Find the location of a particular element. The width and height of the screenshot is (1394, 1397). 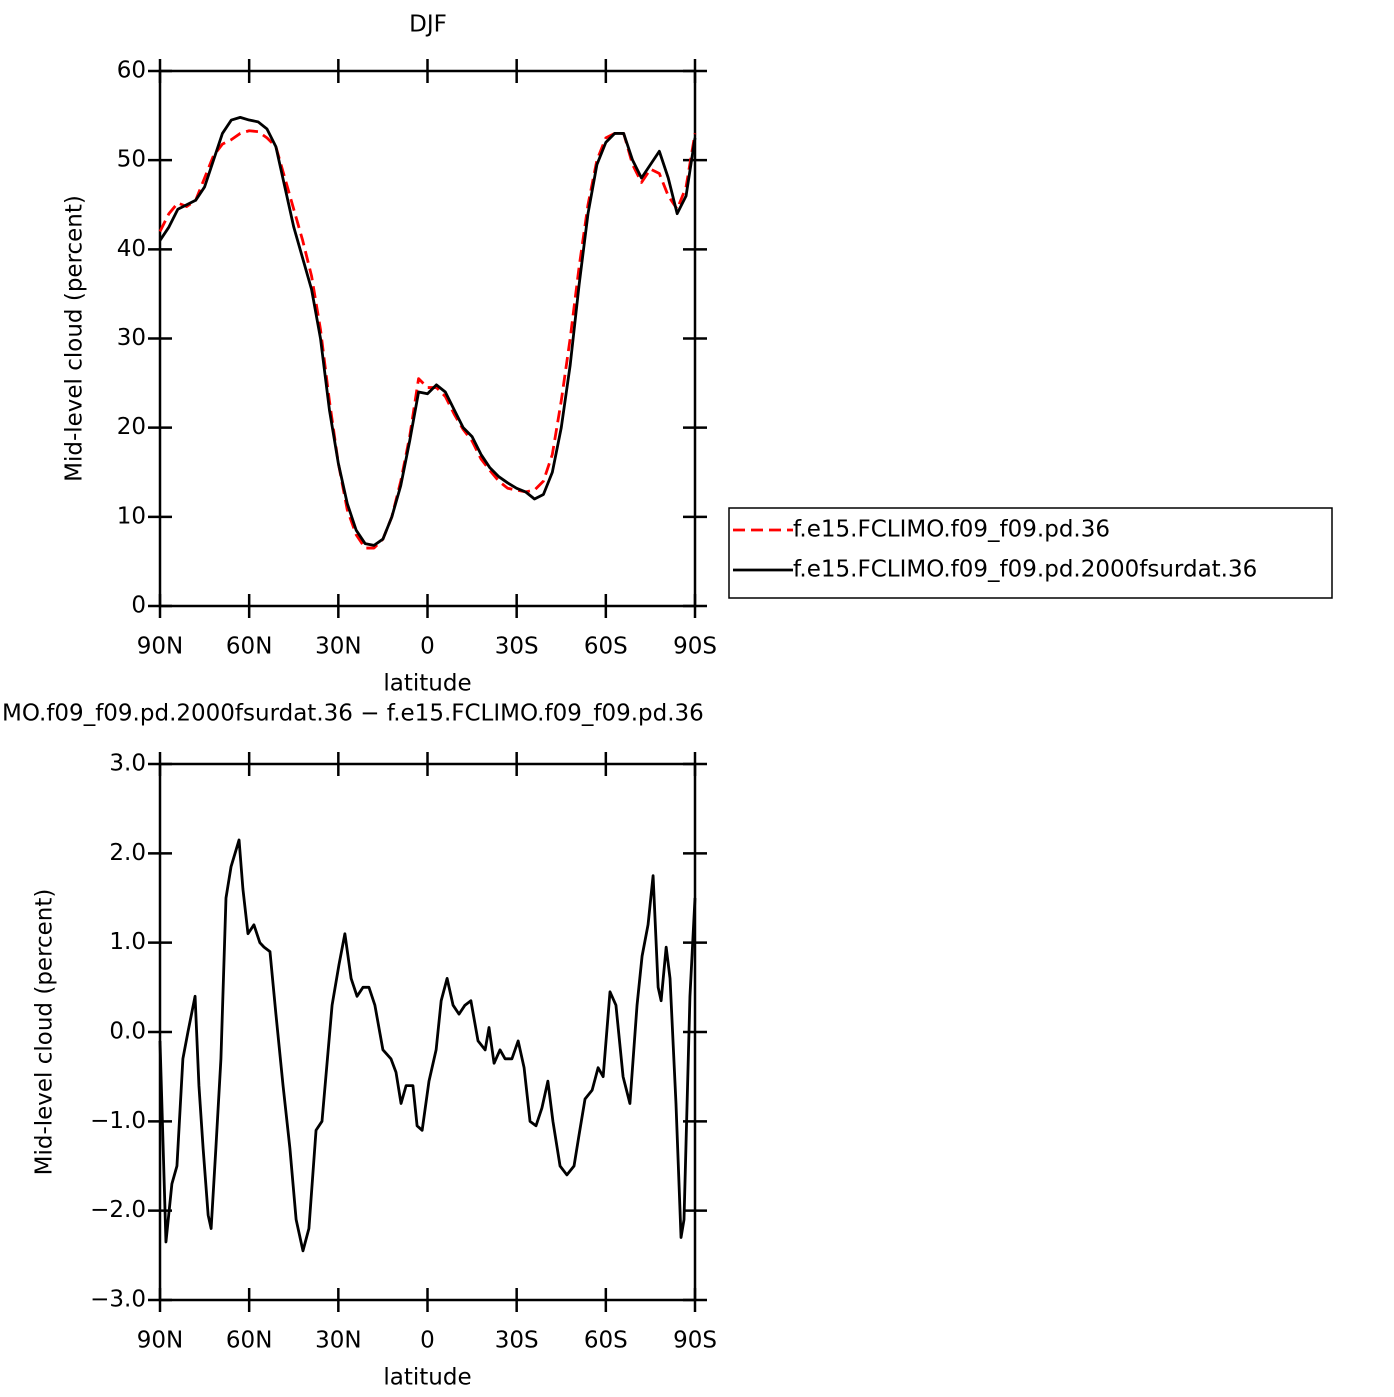

y-tick-label: 3.0 is located at coordinates (127, 764).